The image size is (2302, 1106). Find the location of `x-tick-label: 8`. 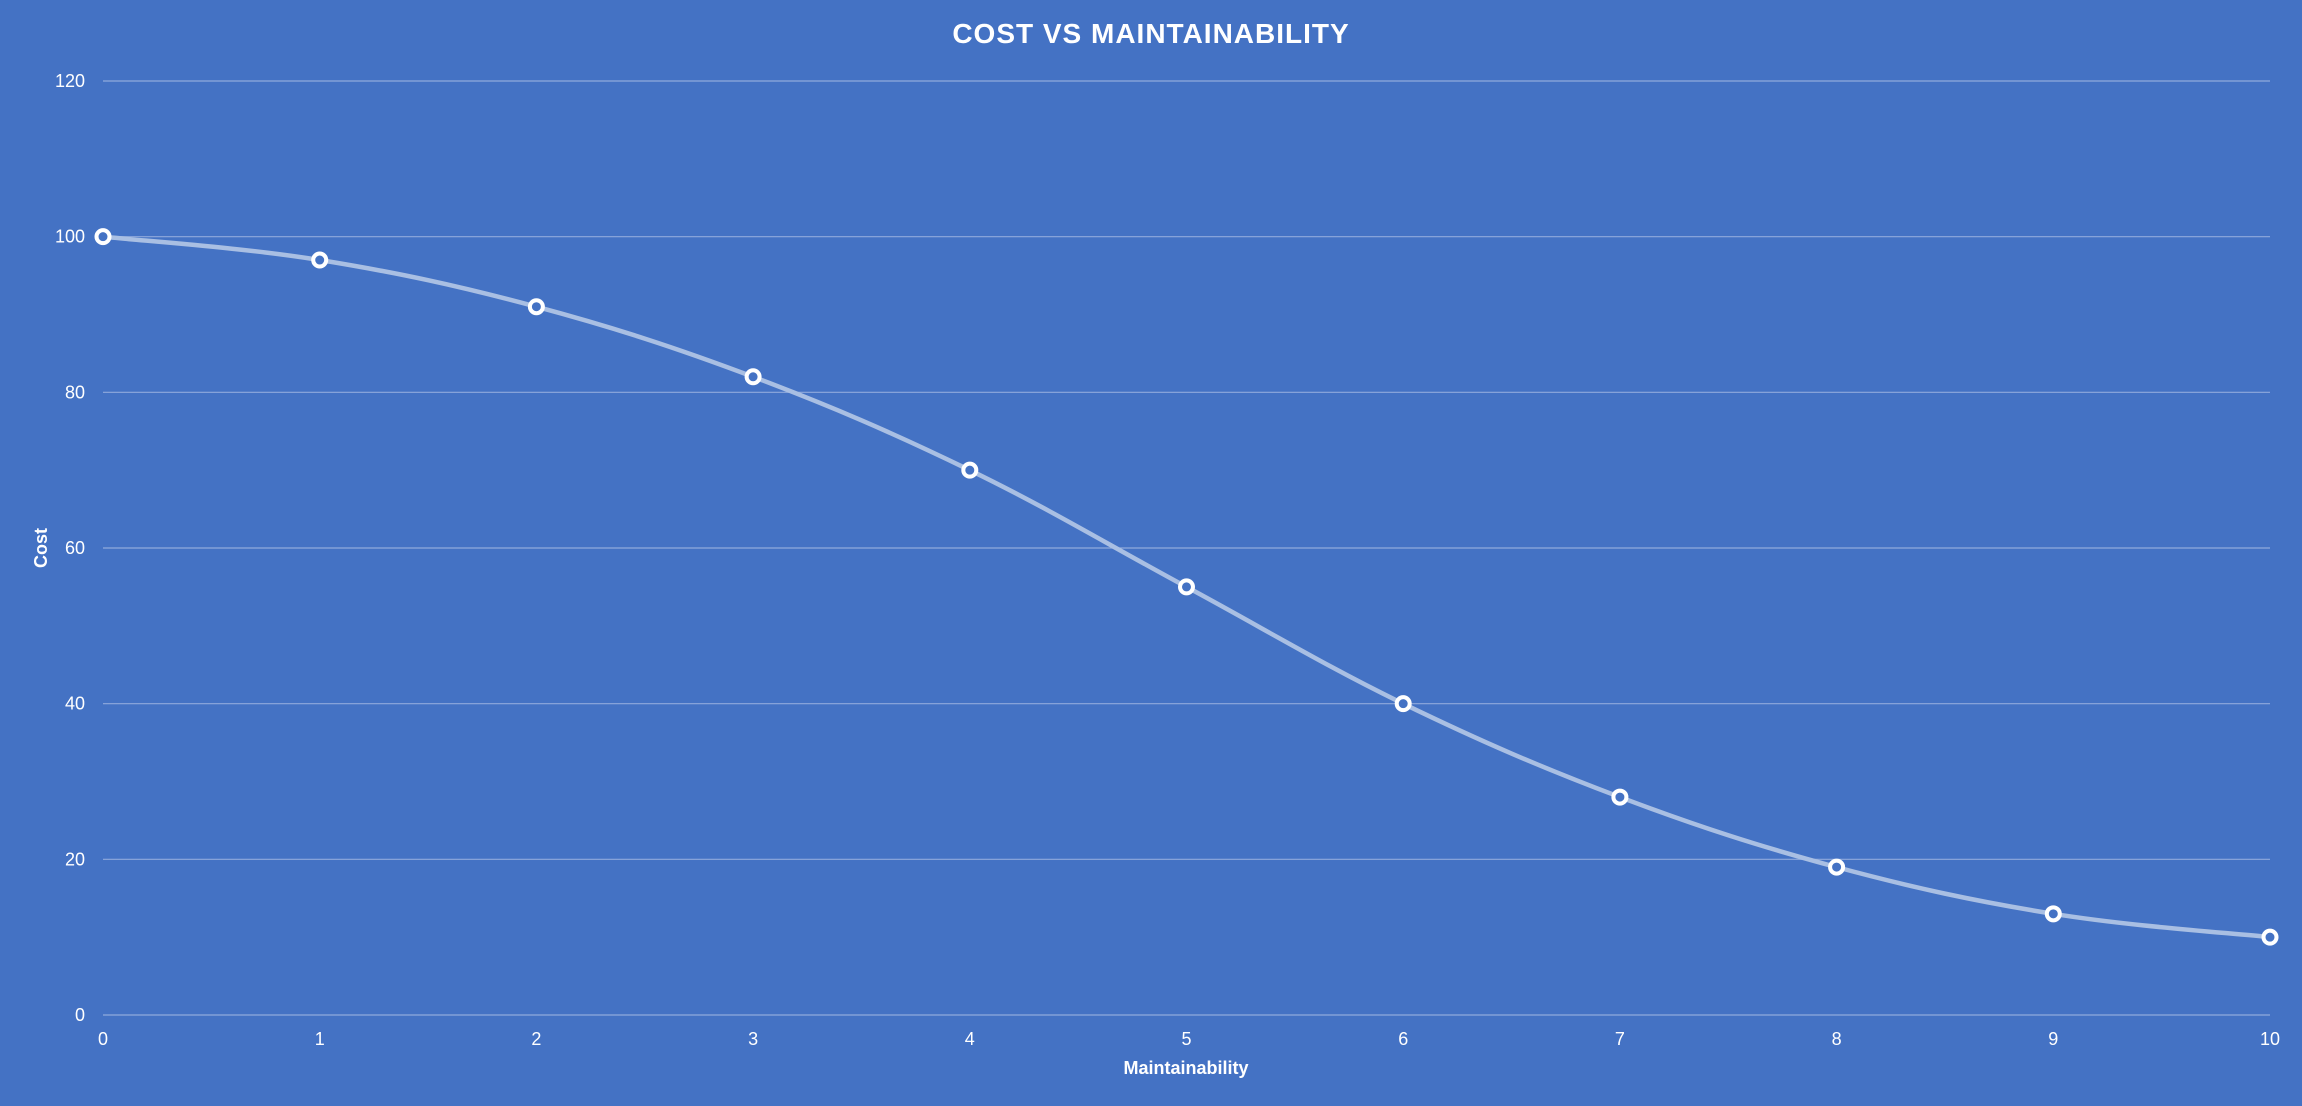

x-tick-label: 8 is located at coordinates (1837, 1039).